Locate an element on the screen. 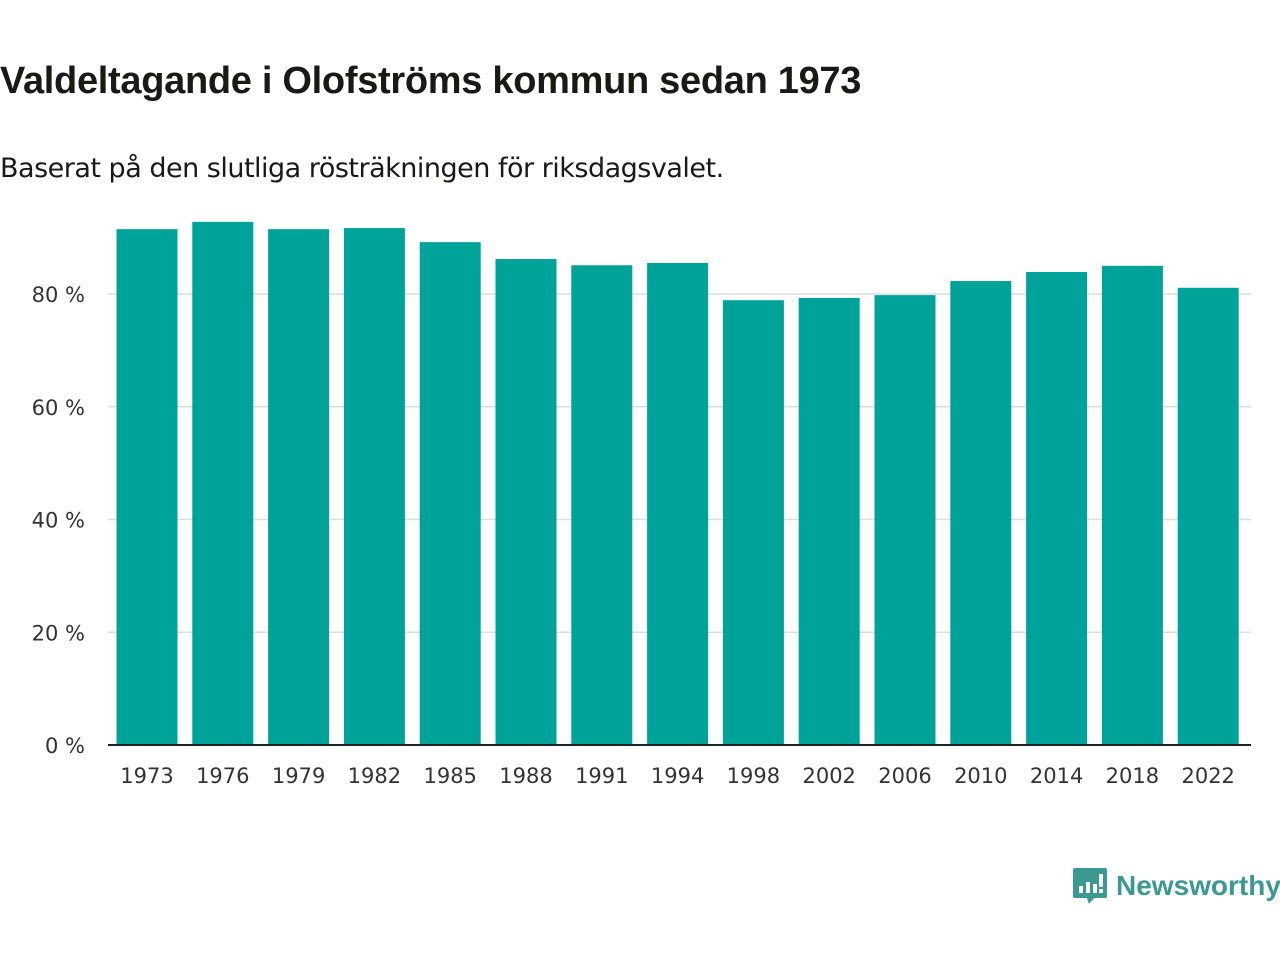 The height and width of the screenshot is (960, 1280). bar-2002 is located at coordinates (829, 521).